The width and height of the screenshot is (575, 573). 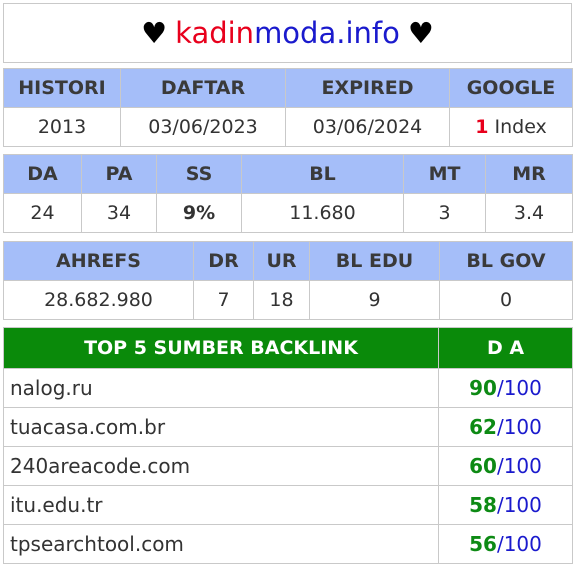 I want to click on header-histori: HISTORI, so click(x=62, y=88).